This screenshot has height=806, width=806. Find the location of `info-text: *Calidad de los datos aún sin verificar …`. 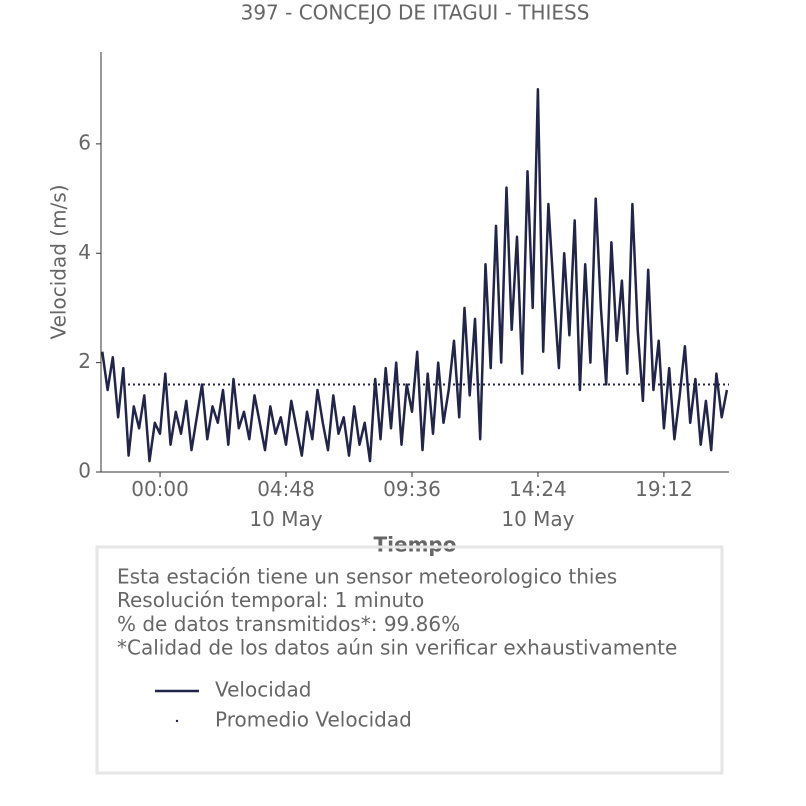

info-text: *Calidad de los datos aún sin verificar … is located at coordinates (397, 648).